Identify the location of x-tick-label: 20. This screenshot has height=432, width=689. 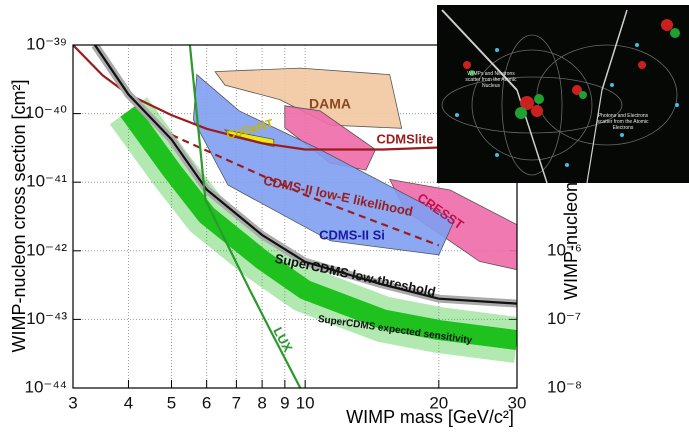
(438, 402).